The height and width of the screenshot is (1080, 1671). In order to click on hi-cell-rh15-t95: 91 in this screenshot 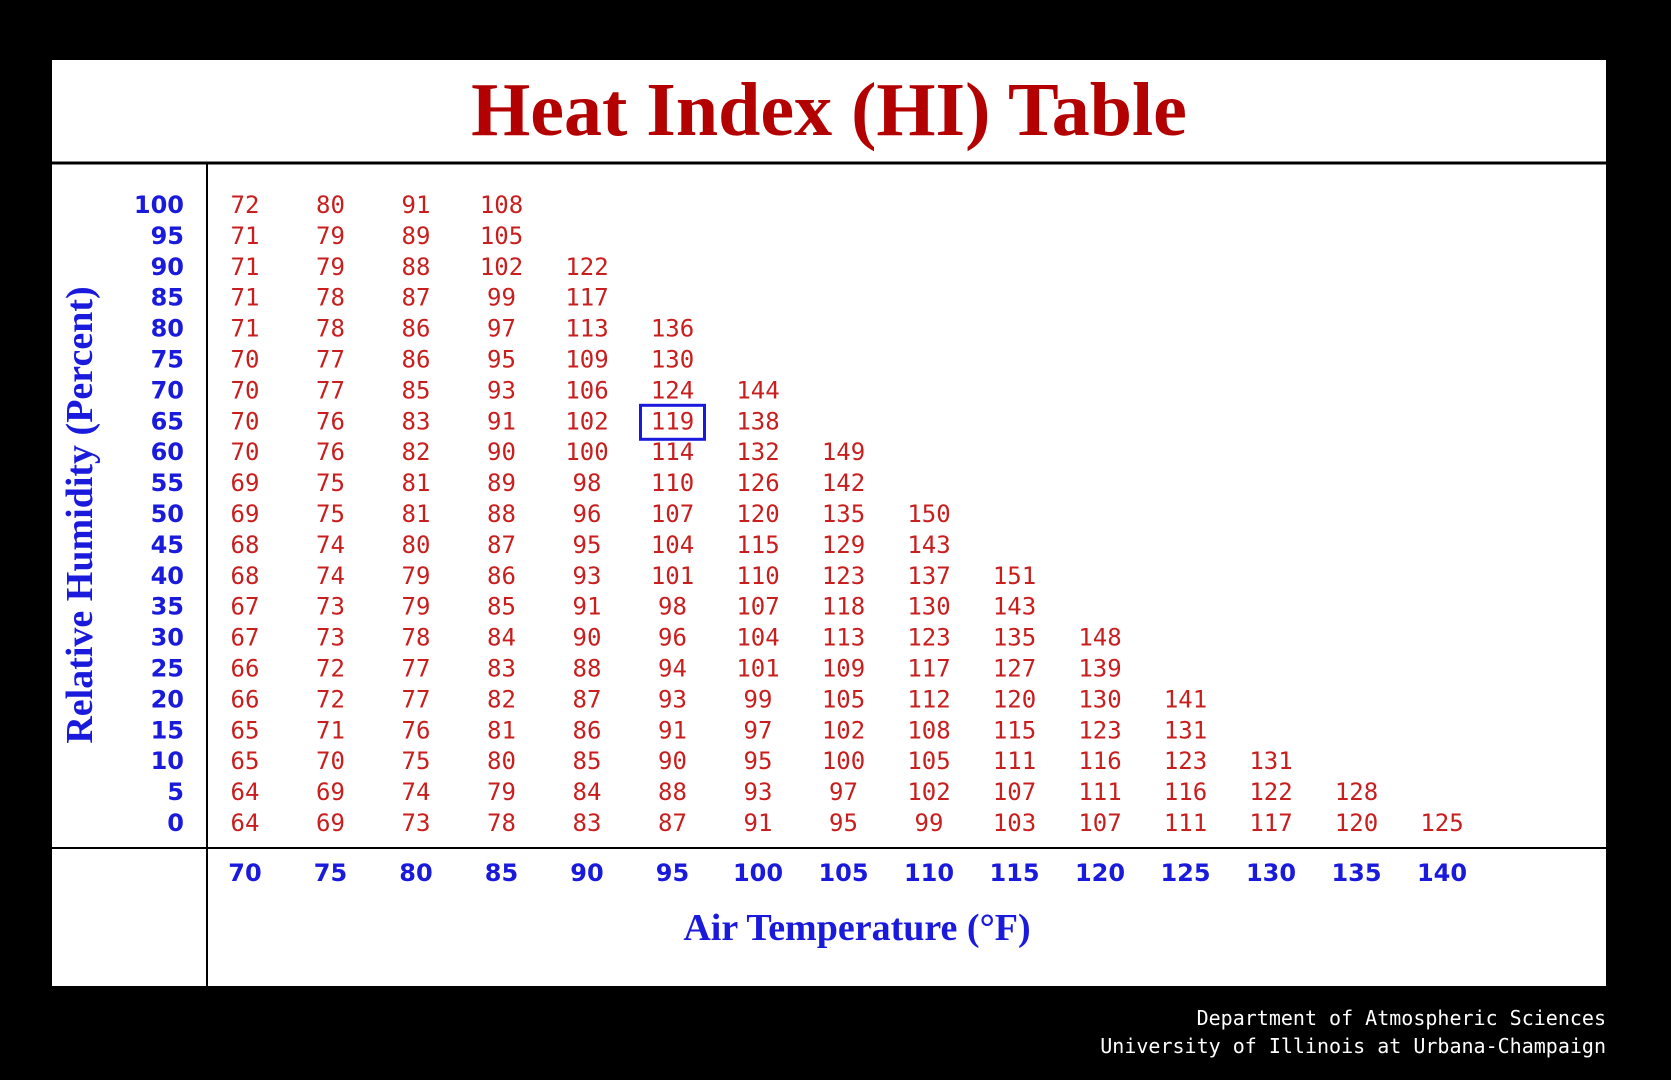, I will do `click(672, 730)`.